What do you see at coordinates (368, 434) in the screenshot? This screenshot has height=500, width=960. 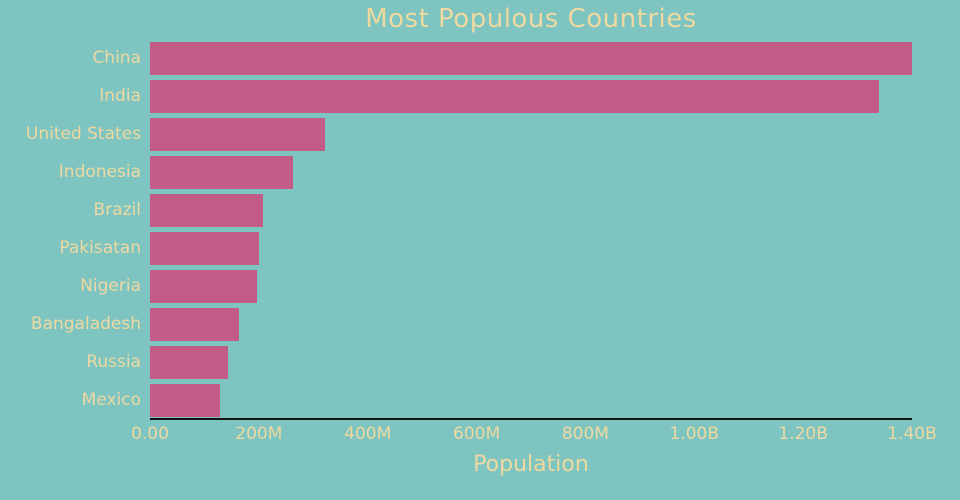 I see `x-tick-label: 400M` at bounding box center [368, 434].